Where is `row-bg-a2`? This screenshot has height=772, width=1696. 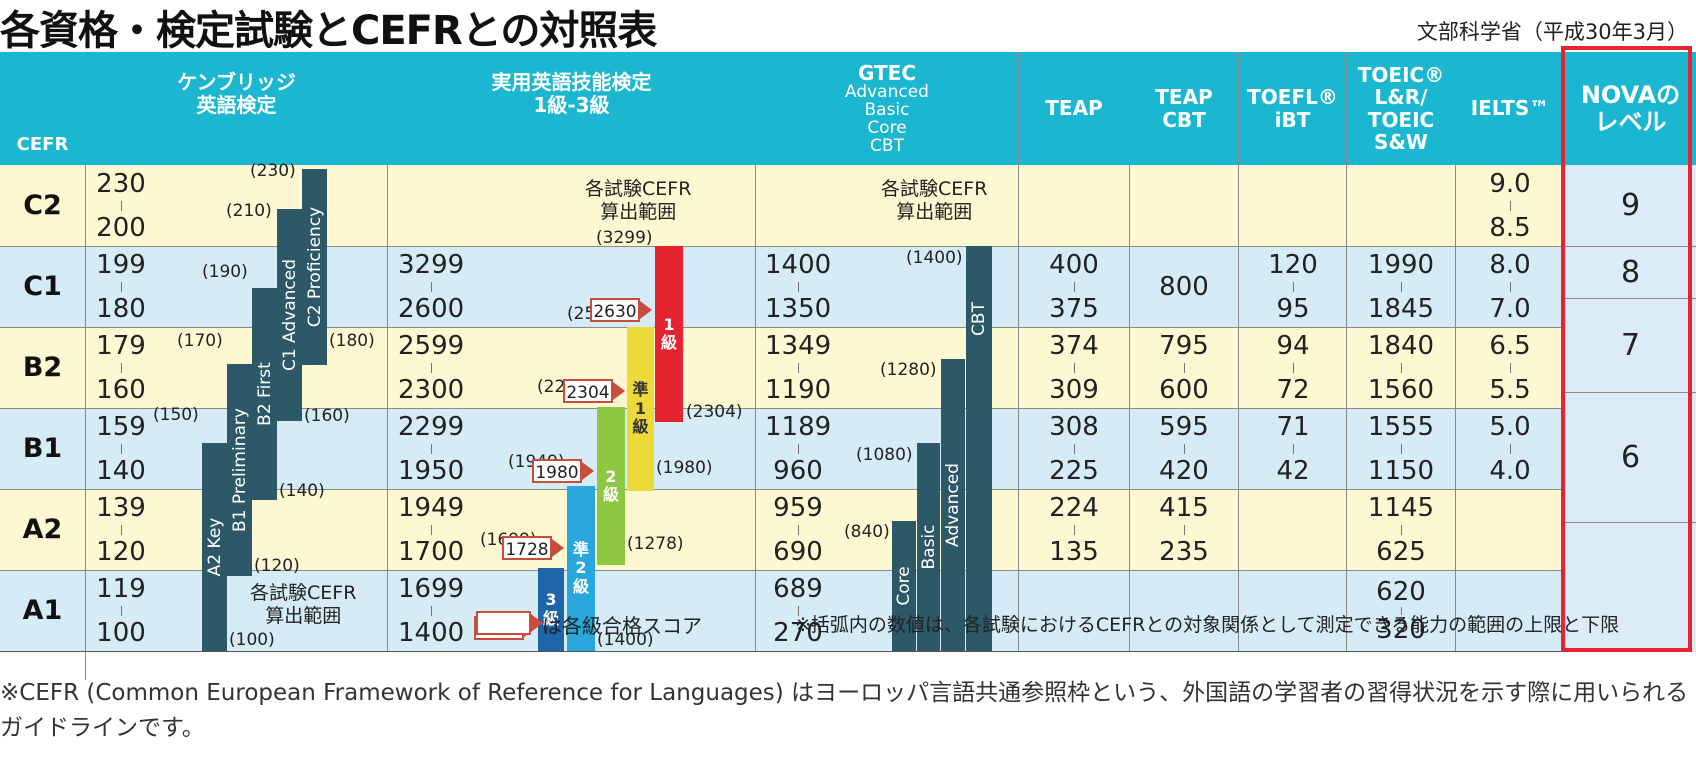
row-bg-a2 is located at coordinates (782, 529).